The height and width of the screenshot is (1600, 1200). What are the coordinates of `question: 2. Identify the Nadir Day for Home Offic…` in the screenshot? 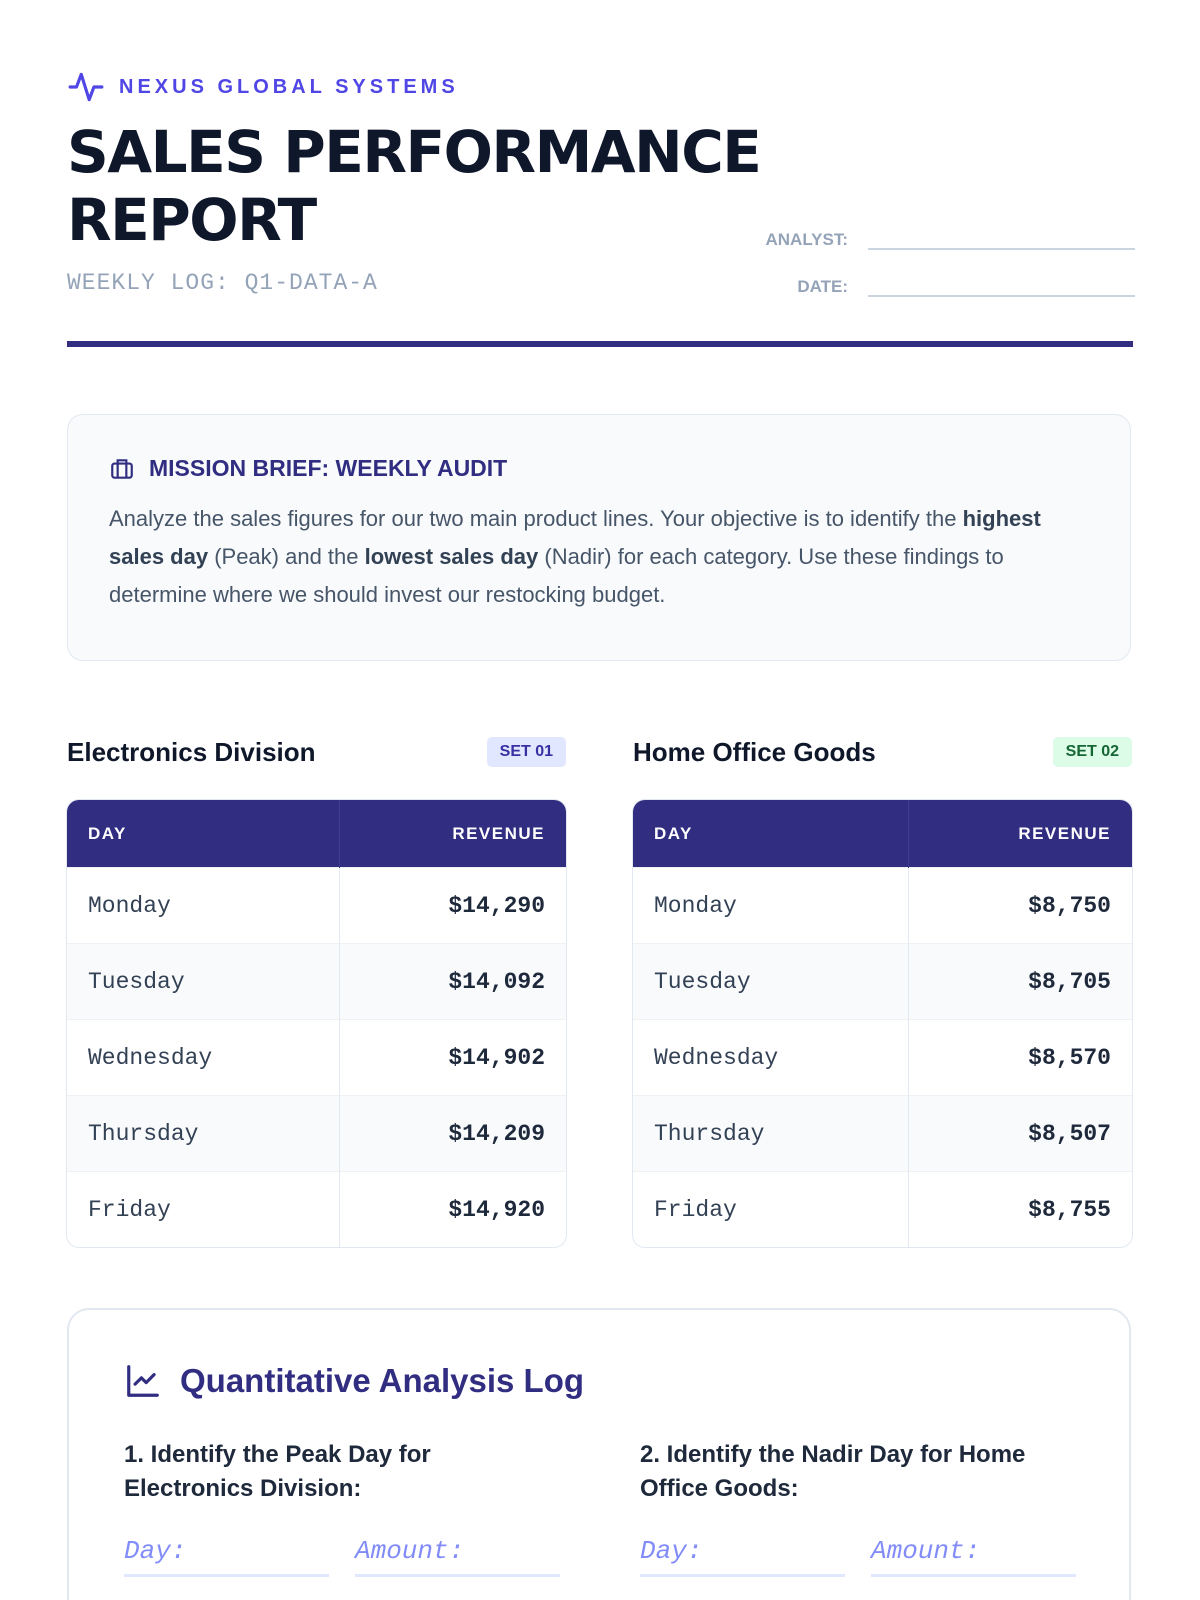 It's located at (858, 1507).